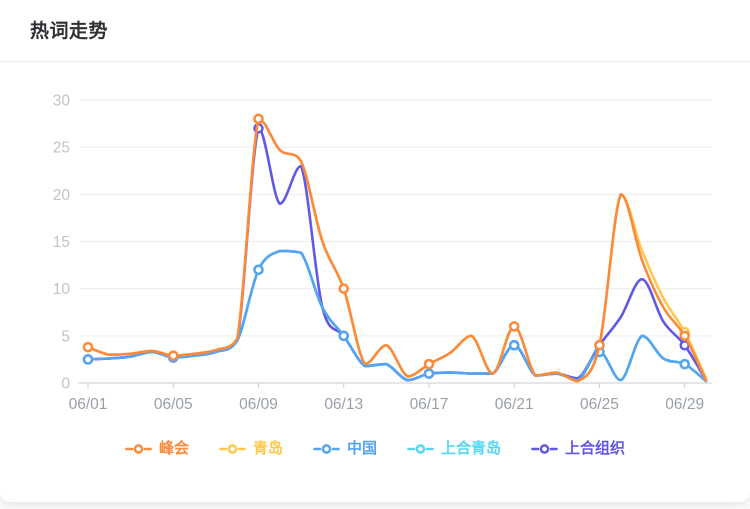  I want to click on x-axis-label: 06/05, so click(173, 404).